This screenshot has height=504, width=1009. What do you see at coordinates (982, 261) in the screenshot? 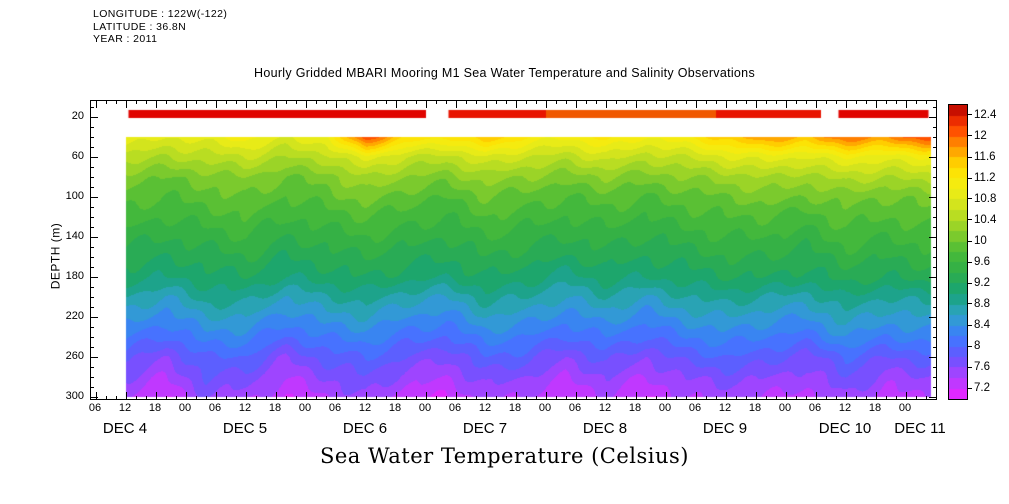
I see `colorbar-tick-label: 9.6` at bounding box center [982, 261].